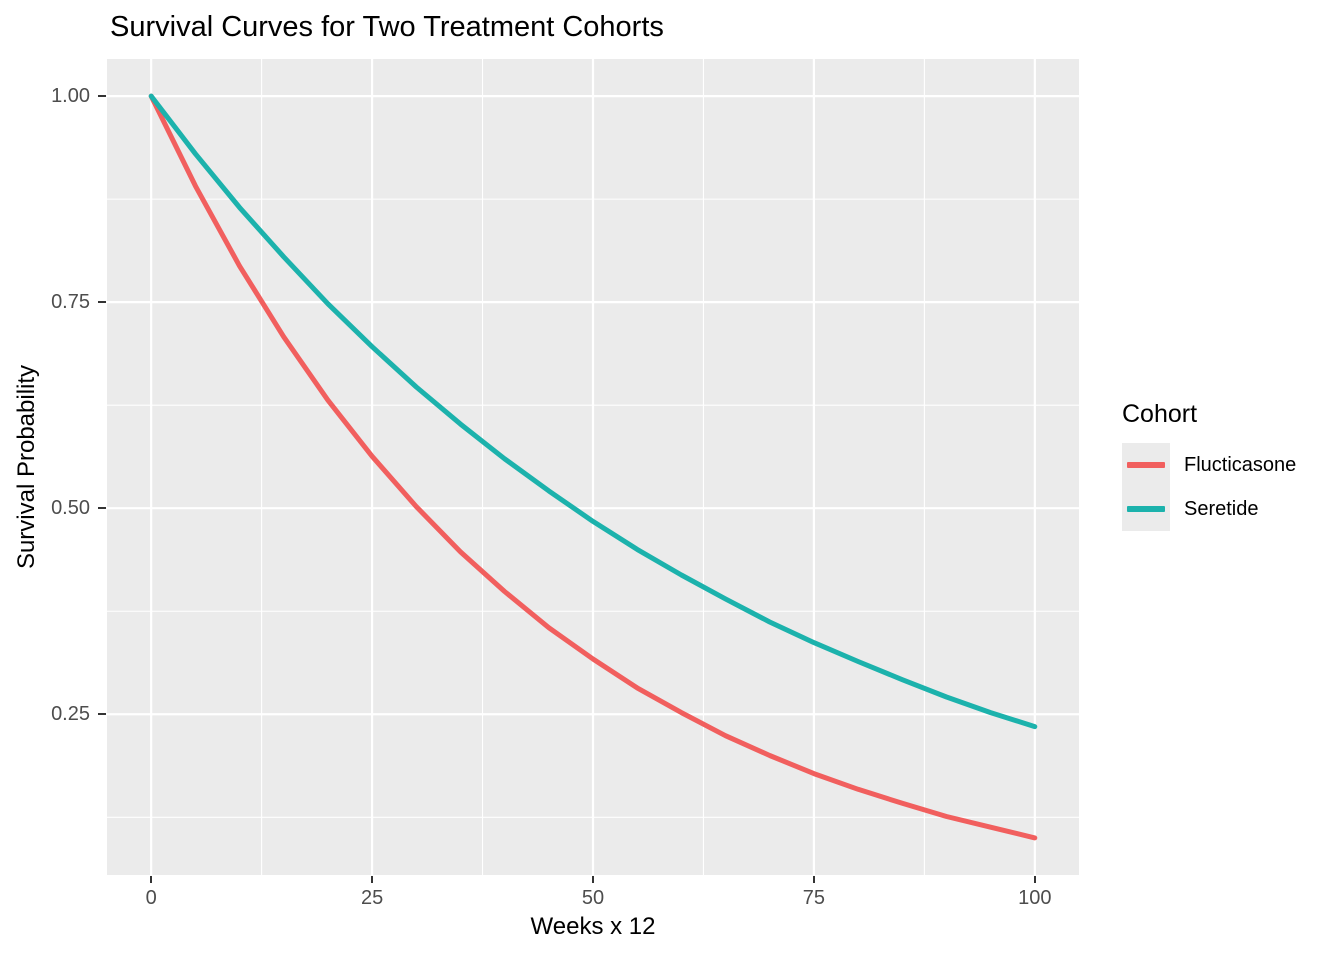 The image size is (1344, 960). I want to click on legend-item-seretide: Seretide, so click(1209, 509).